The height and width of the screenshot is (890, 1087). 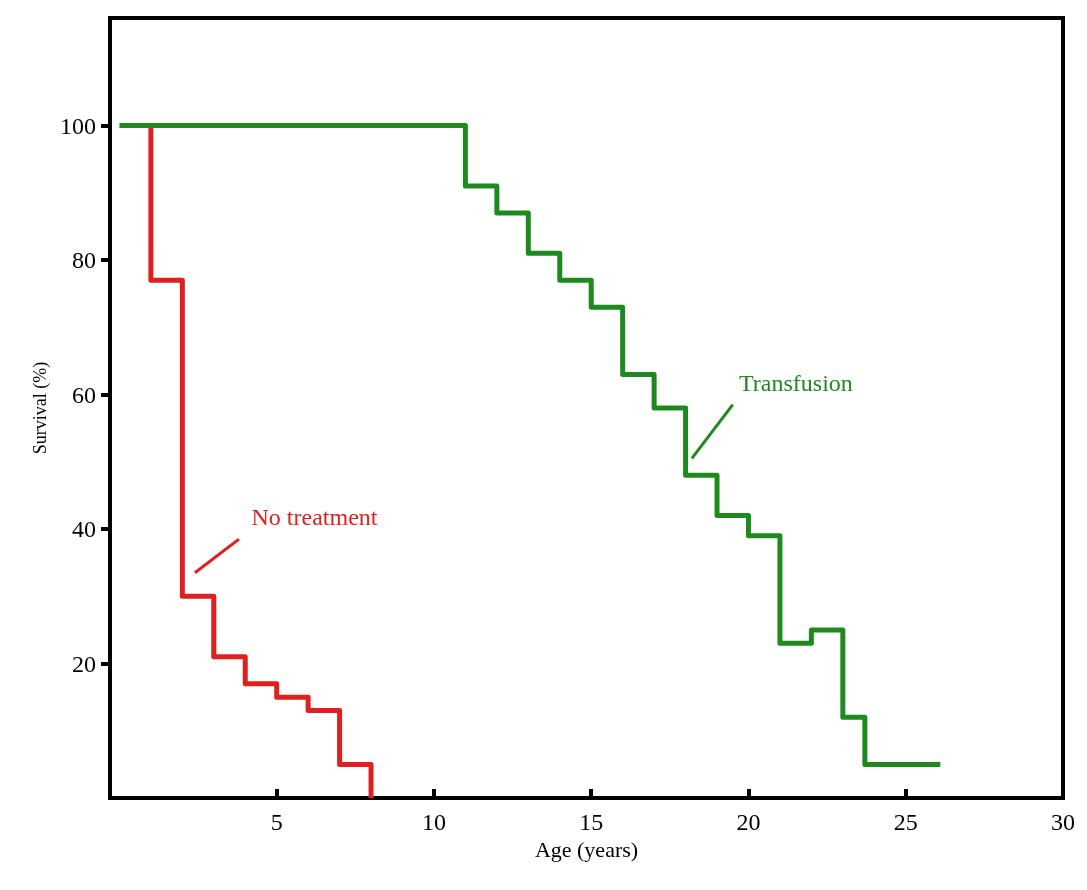 What do you see at coordinates (796, 382) in the screenshot?
I see `text: Transfusion` at bounding box center [796, 382].